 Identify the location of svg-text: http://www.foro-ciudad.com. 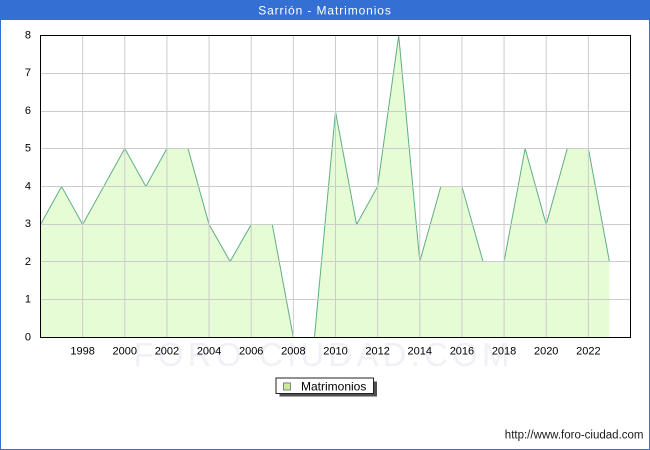
(574, 436).